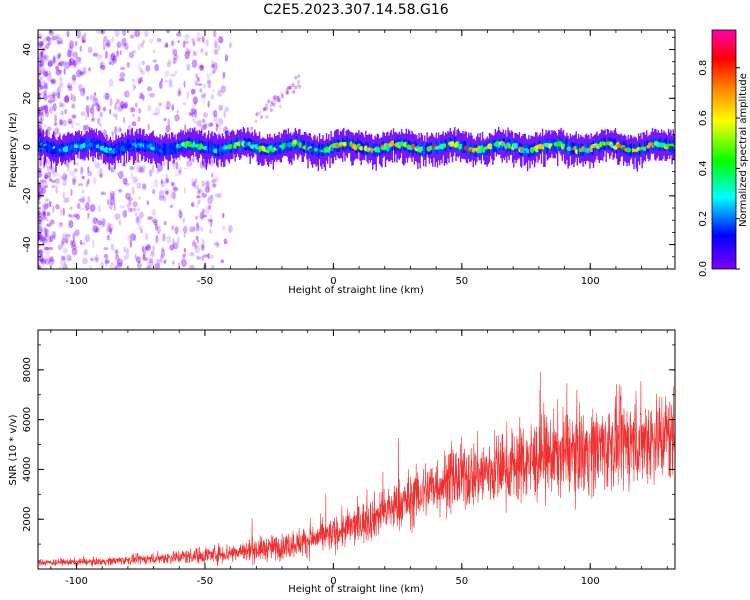 This screenshot has height=600, width=750. I want to click on x-tick-label: 0, so click(333, 281).